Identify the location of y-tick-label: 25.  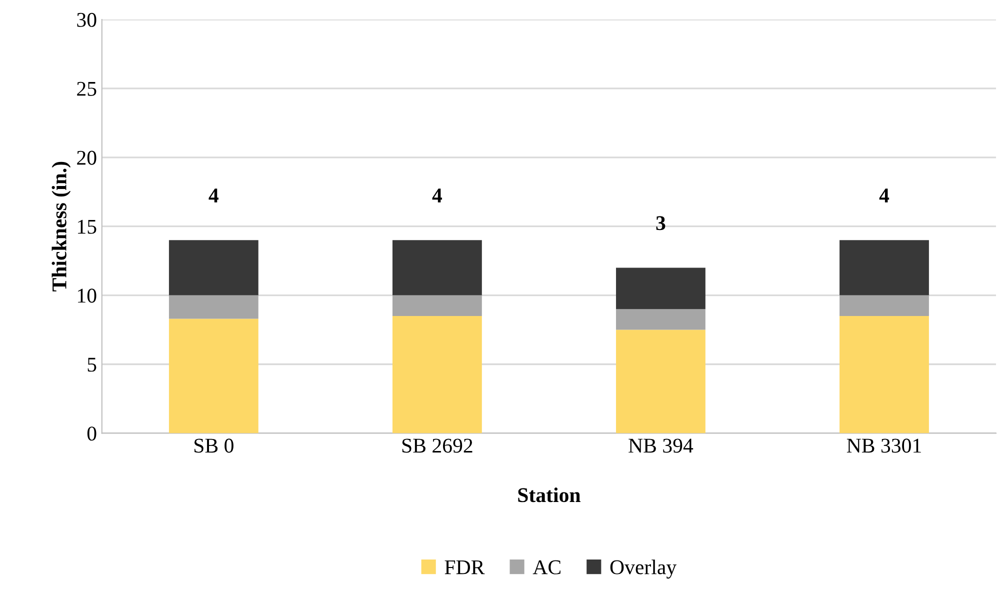
(86, 89).